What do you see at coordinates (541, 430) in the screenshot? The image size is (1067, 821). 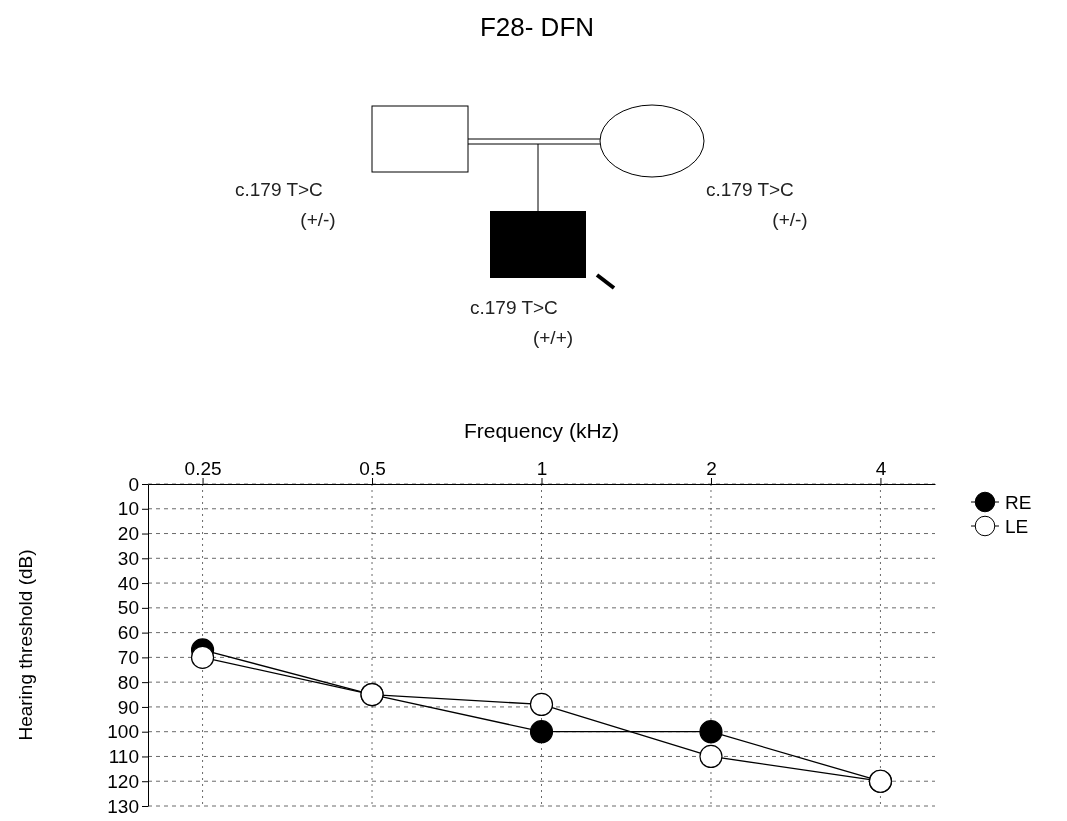 I see `x-axis-title: Frequency (kHz)` at bounding box center [541, 430].